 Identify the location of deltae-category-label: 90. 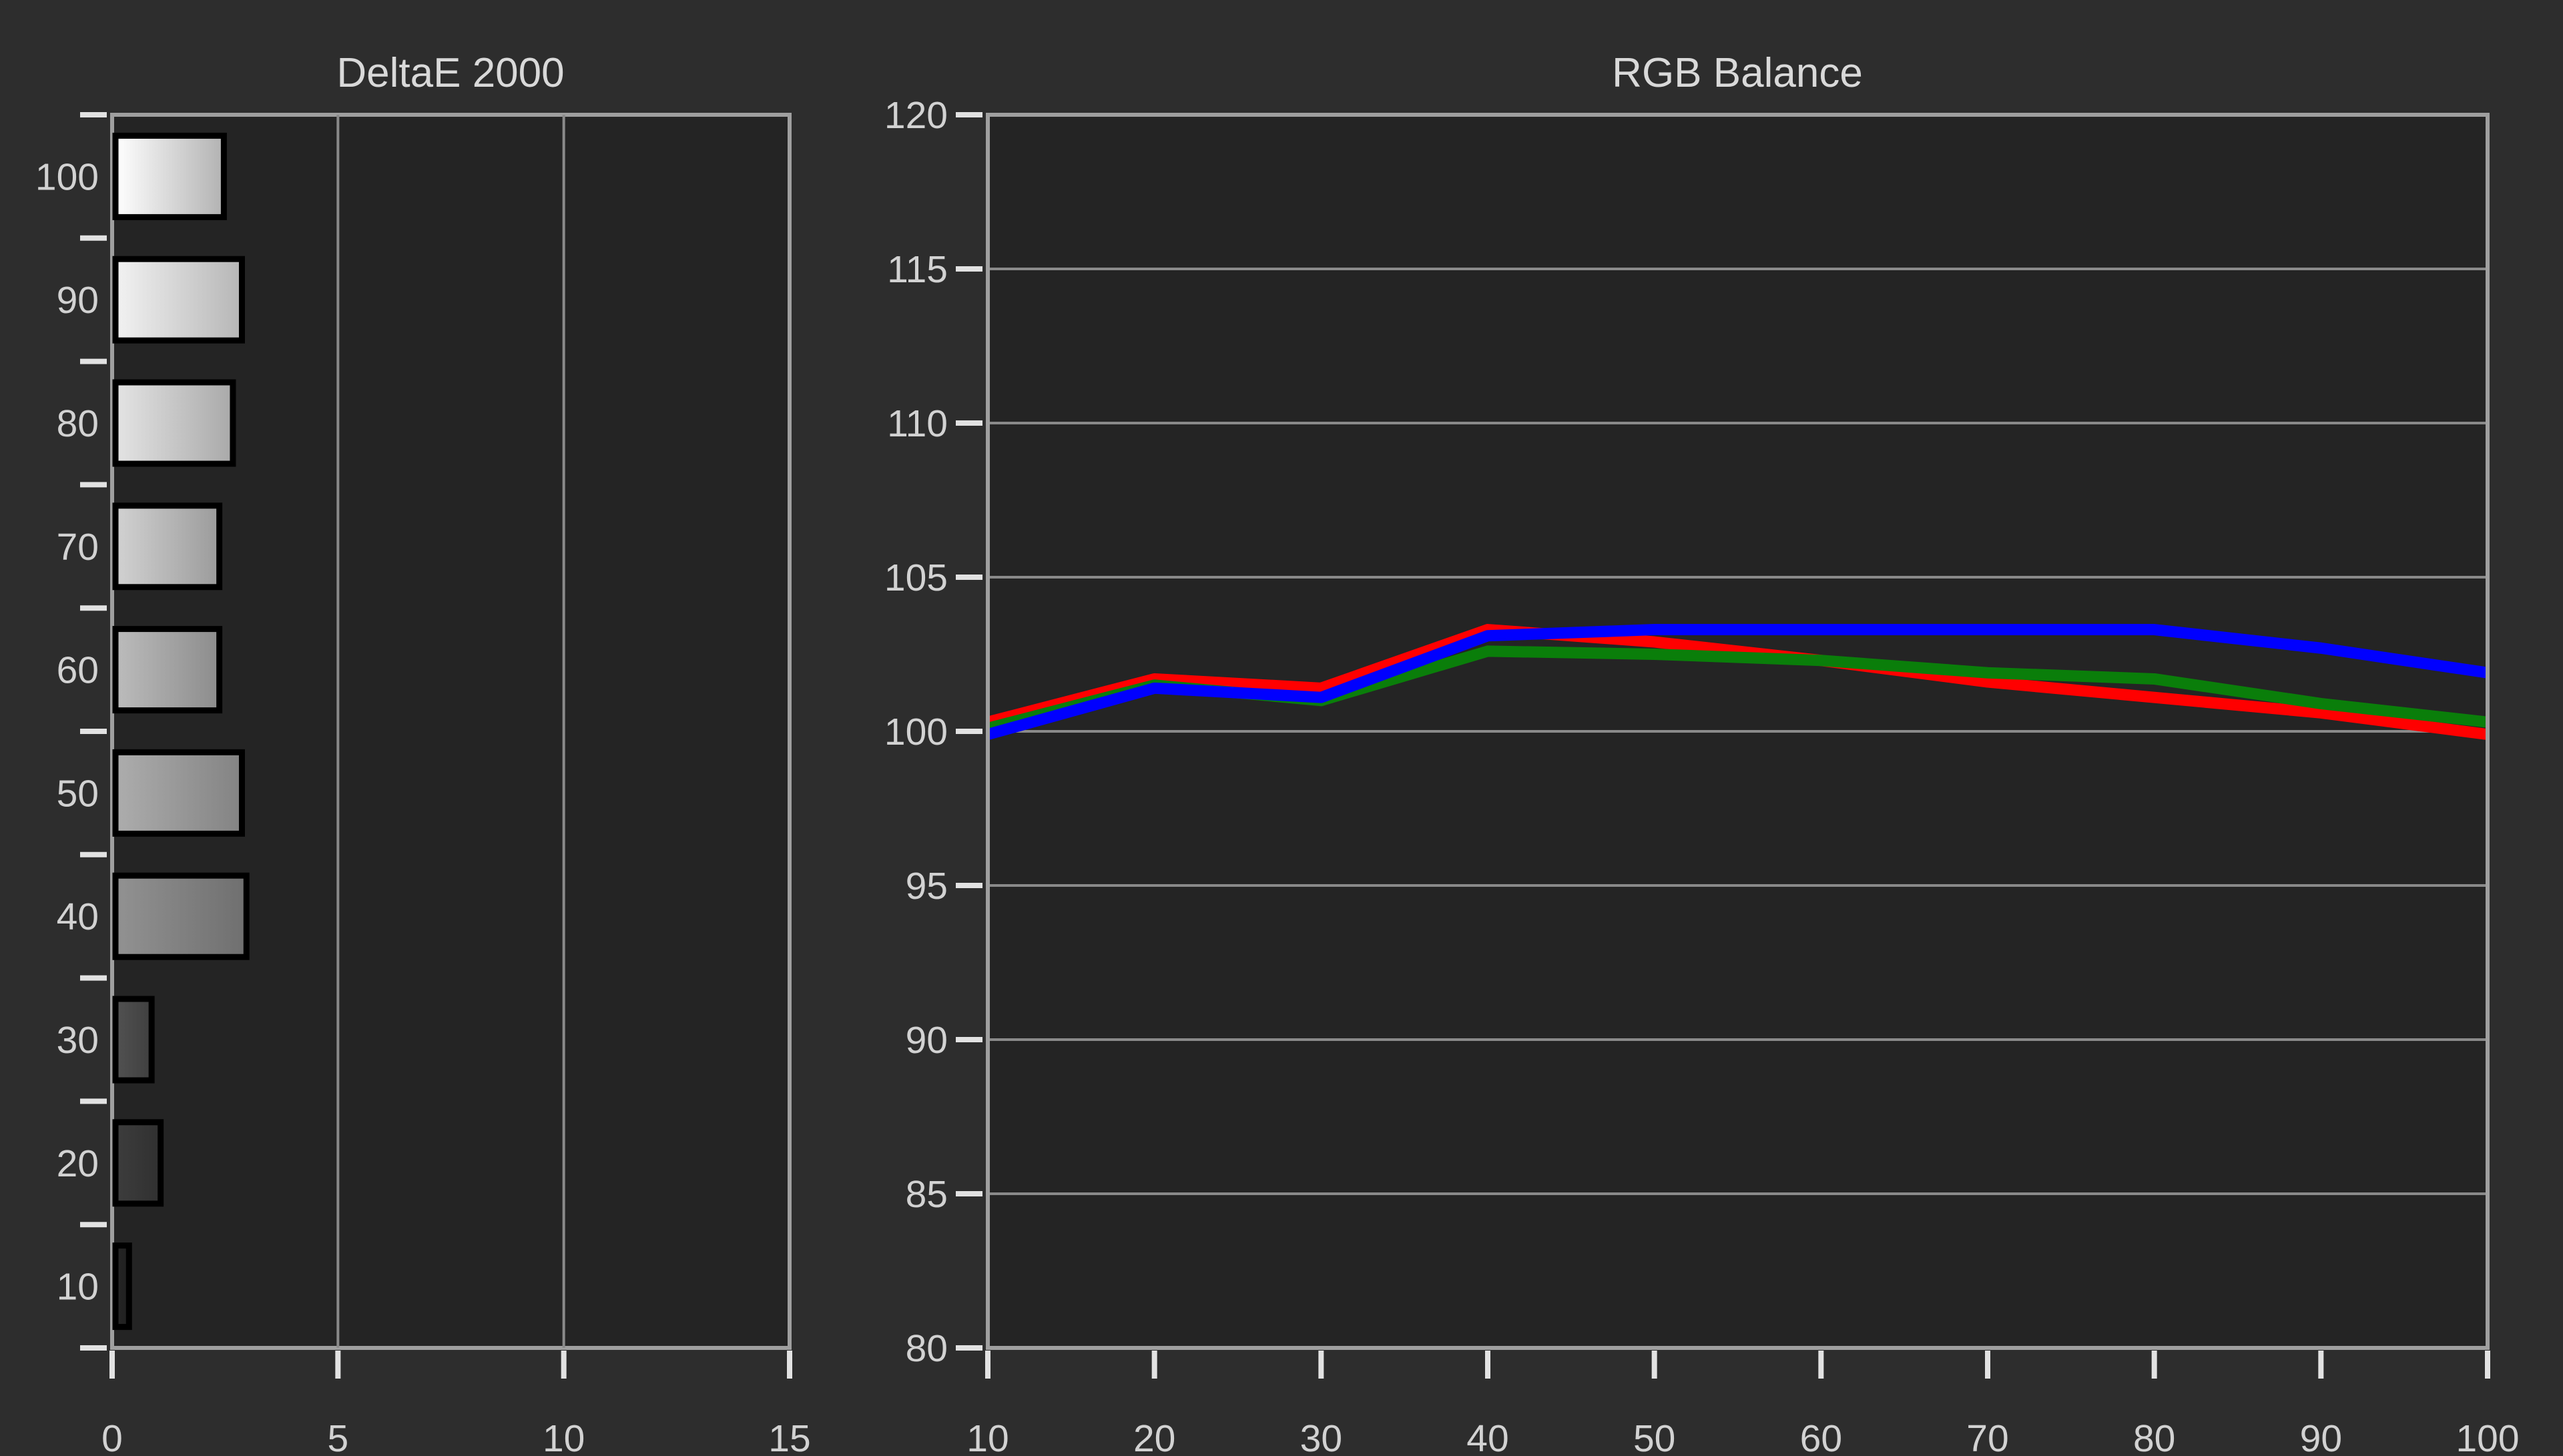
(78, 300).